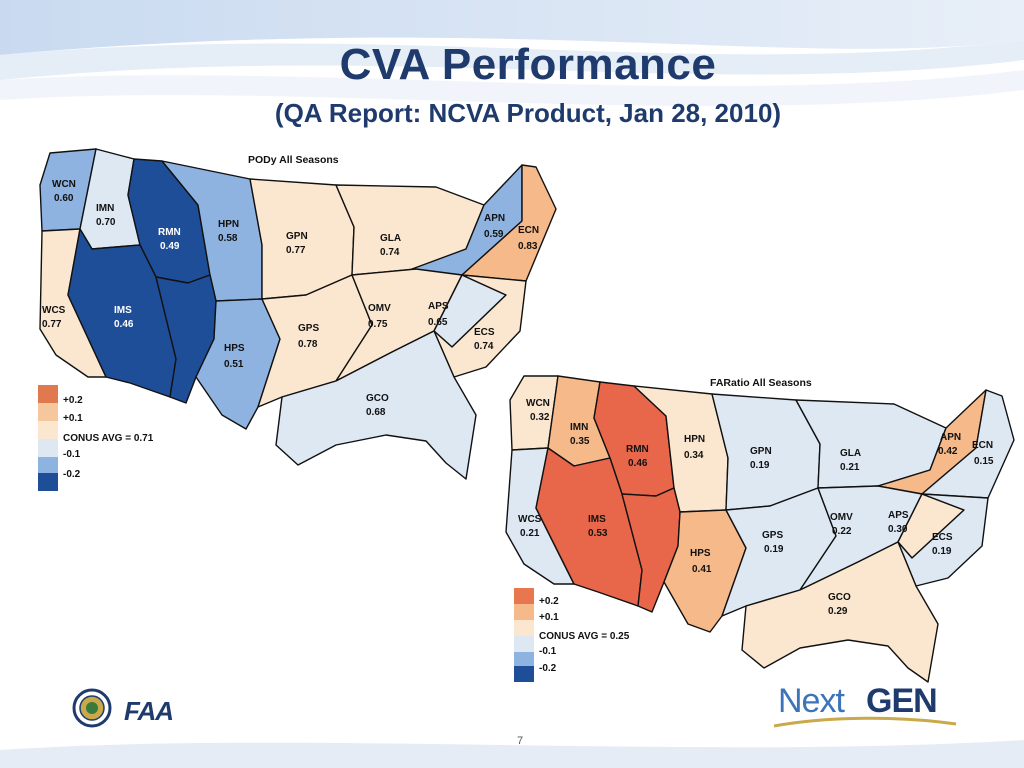 The height and width of the screenshot is (768, 1024). What do you see at coordinates (584, 636) in the screenshot?
I see `legend-label-conus-avg: CONUS AVG = 0.25` at bounding box center [584, 636].